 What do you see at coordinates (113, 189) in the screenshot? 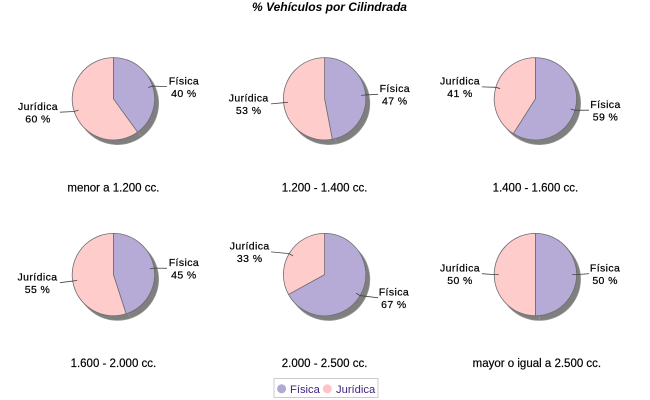
I see `svg-text: menor a 1.200 cc.` at bounding box center [113, 189].